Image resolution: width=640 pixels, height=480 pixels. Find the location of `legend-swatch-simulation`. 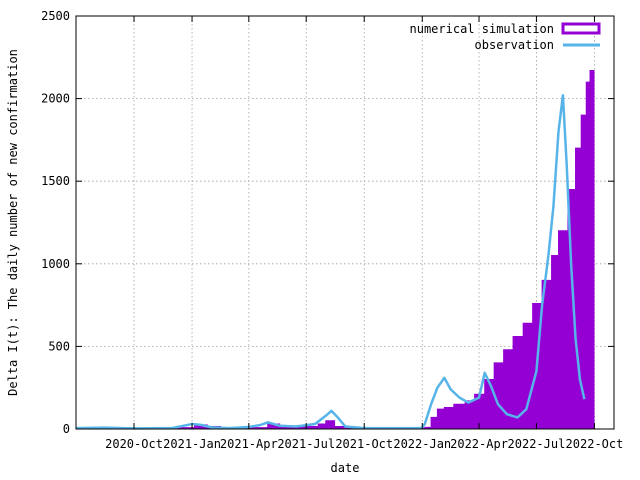

legend-swatch-simulation is located at coordinates (581, 28).